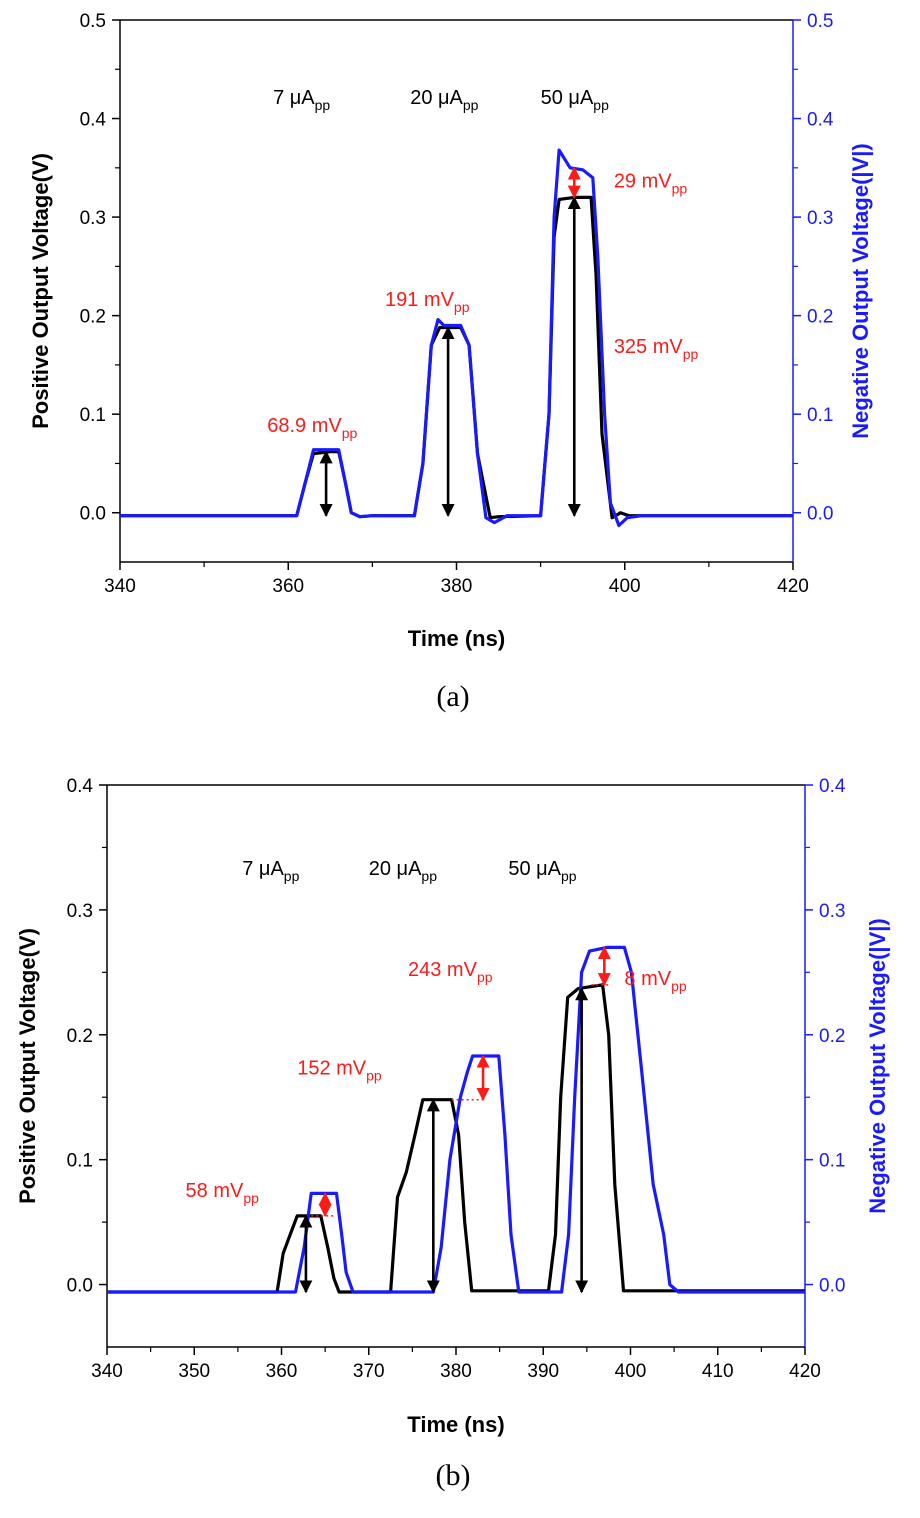 The width and height of the screenshot is (920, 1518). I want to click on panel-caption: (b), so click(453, 1475).